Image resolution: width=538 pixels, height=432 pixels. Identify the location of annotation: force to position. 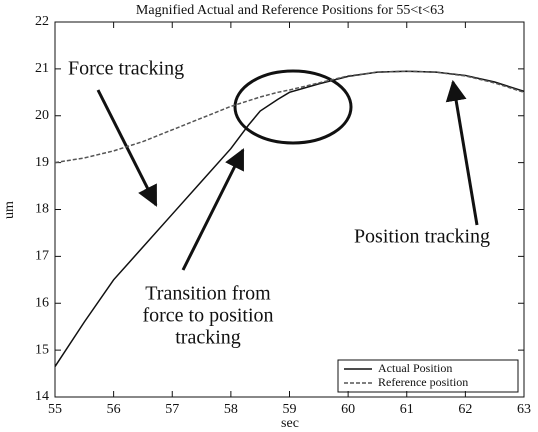
(207, 316).